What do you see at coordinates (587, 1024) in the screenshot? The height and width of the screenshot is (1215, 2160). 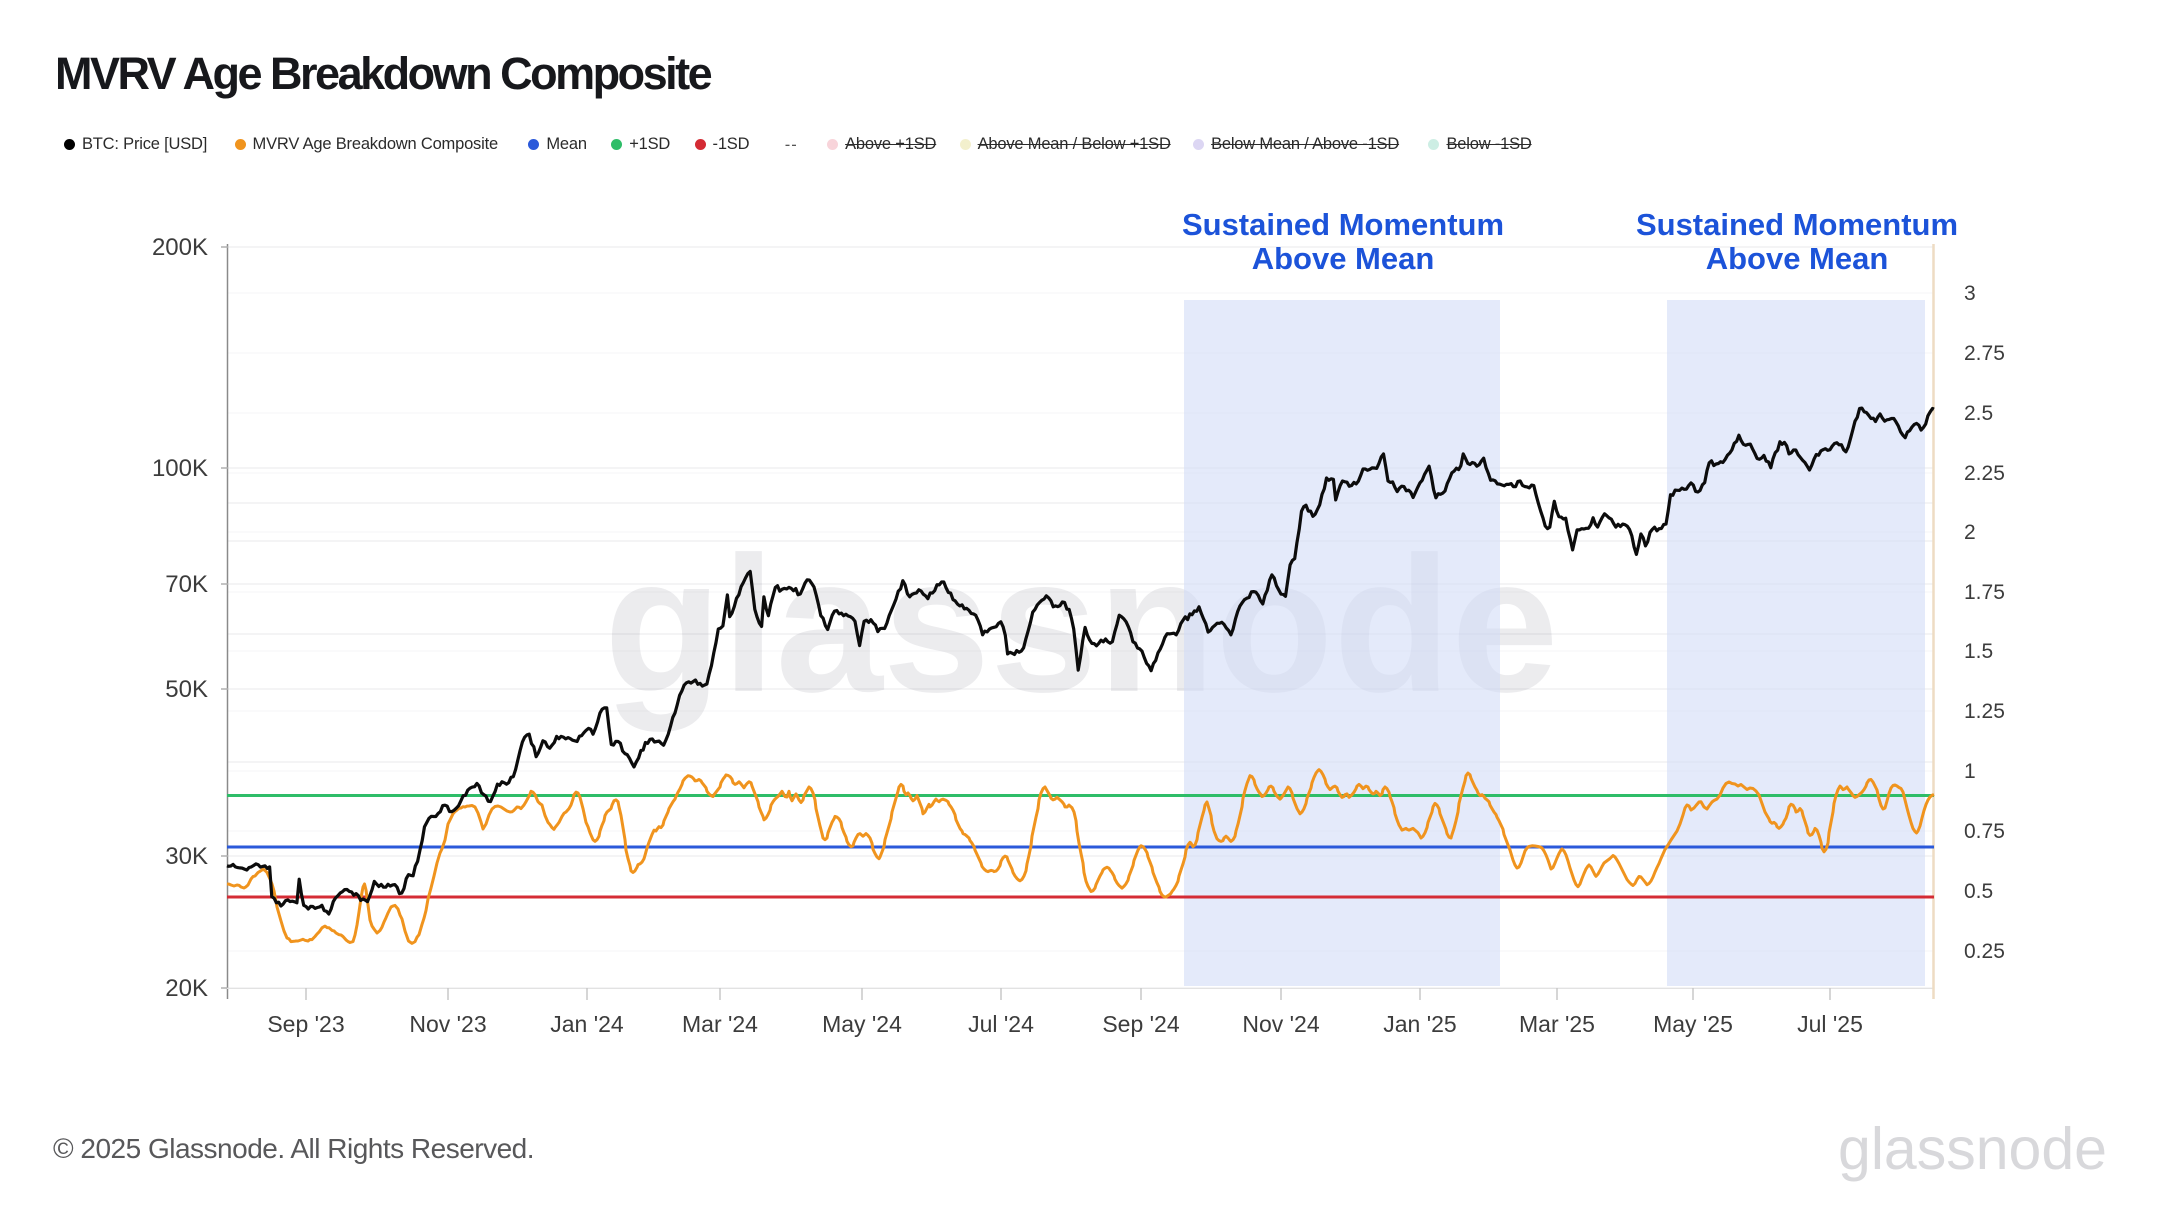 I see `svg-text: Jan '24` at bounding box center [587, 1024].